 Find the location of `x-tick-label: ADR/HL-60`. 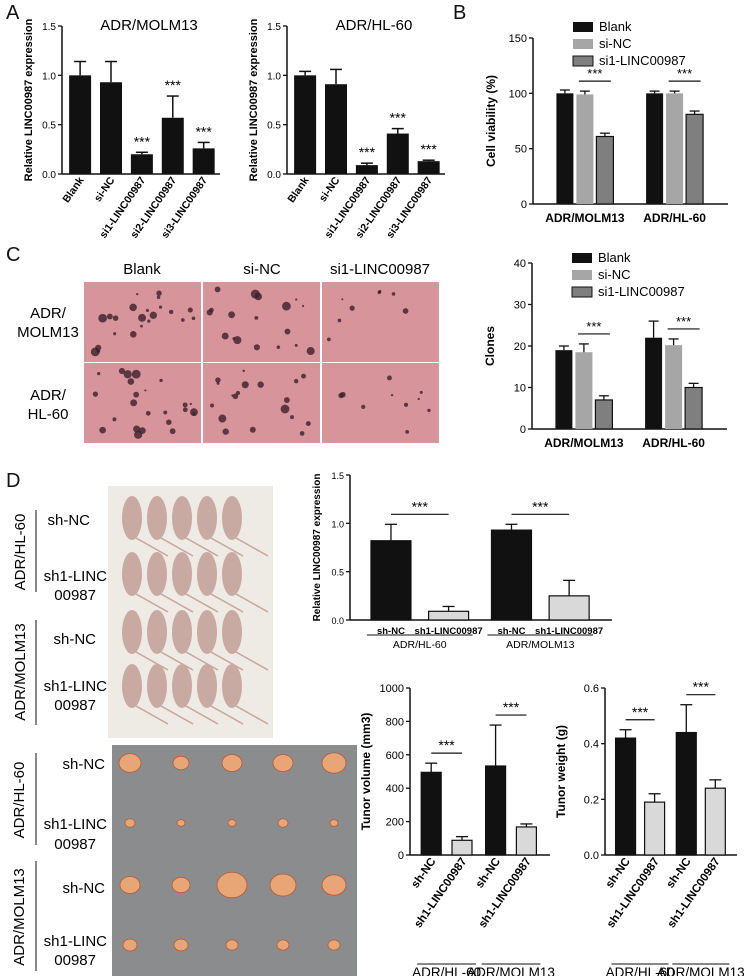

x-tick-label: ADR/HL-60 is located at coordinates (674, 218).